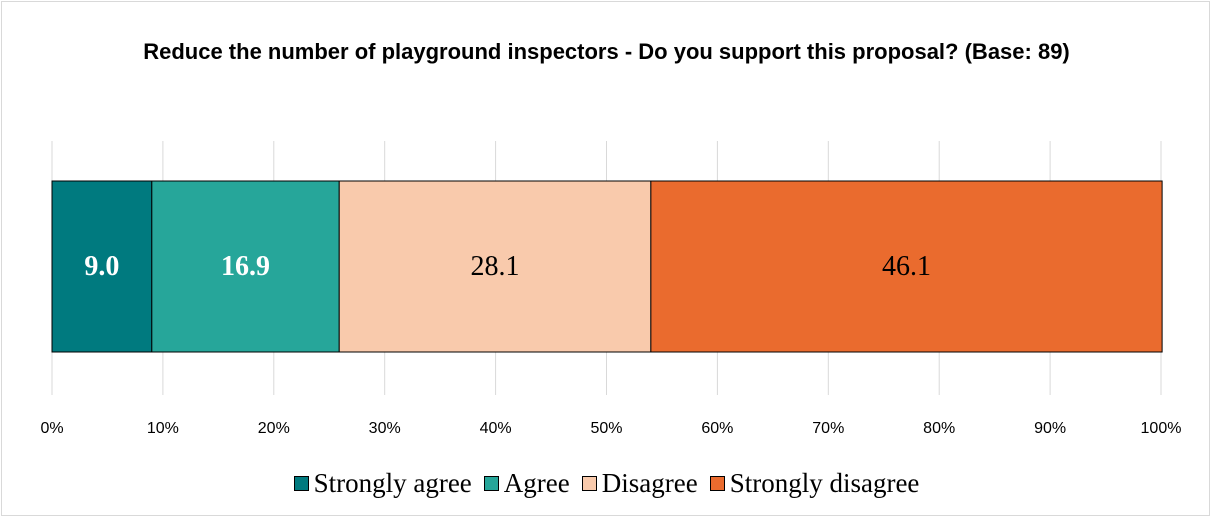 The width and height of the screenshot is (1213, 519). Describe the element at coordinates (101, 266) in the screenshot. I see `data-label: 9.0` at that location.